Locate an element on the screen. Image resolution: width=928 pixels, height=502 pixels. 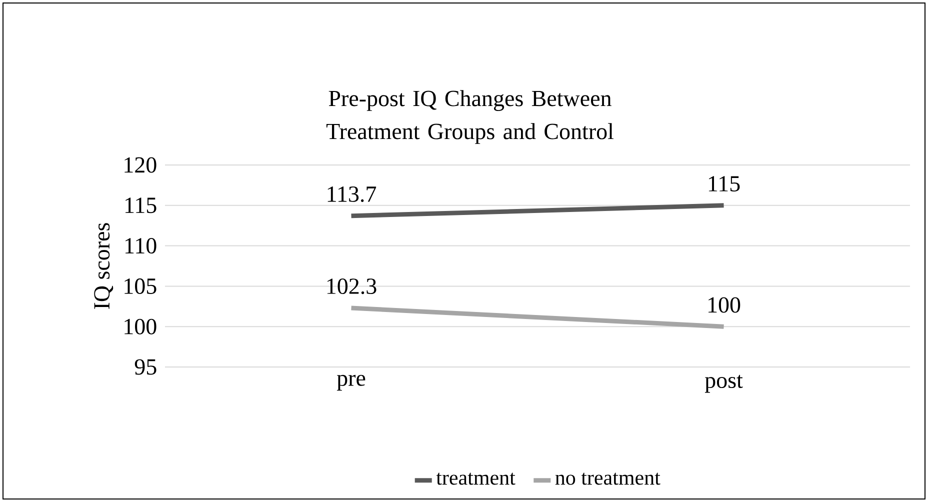
y-tick-label: 95 is located at coordinates (145, 367).